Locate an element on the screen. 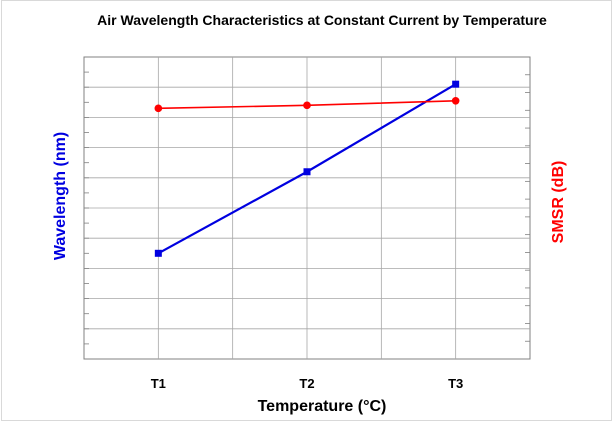 This screenshot has width=614, height=423. x-tick-label-T2: T2 is located at coordinates (306, 383).